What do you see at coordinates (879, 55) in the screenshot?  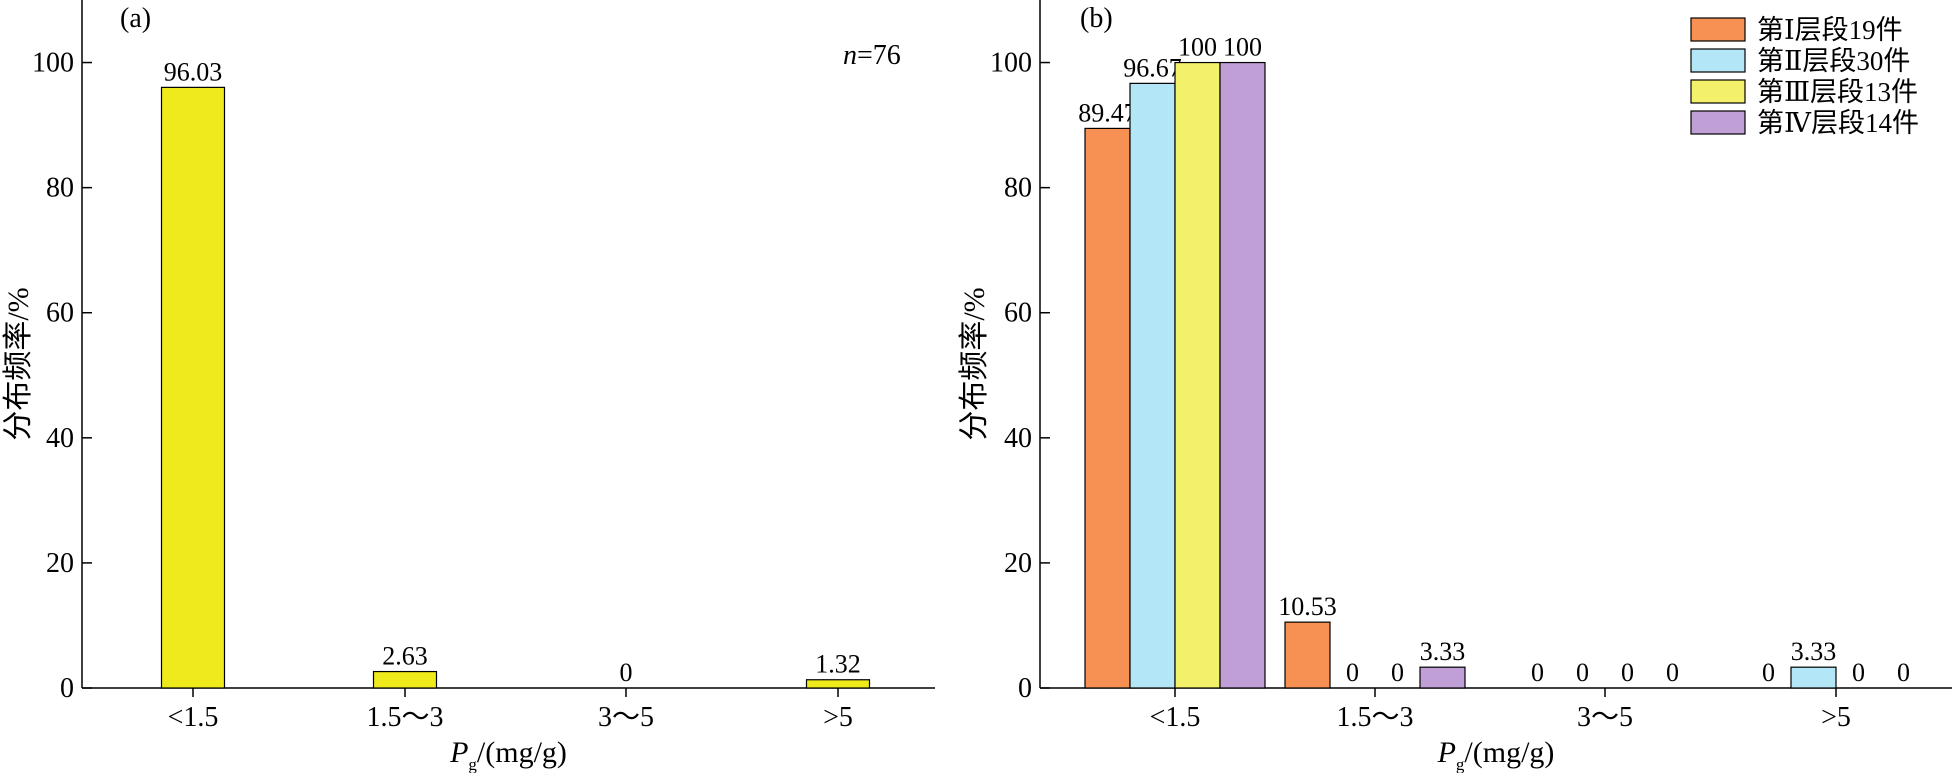 I see `annotation-rest: =76` at bounding box center [879, 55].